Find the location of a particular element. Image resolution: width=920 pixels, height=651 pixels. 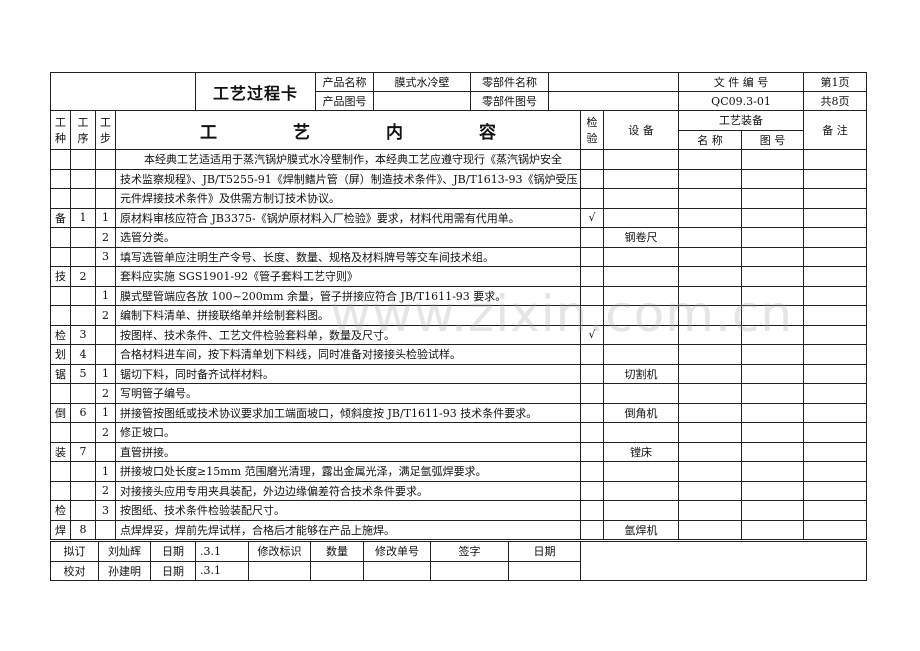

table-row: 检 3 按图纸、技术条件检验装配尺寸。 is located at coordinates (458, 510).